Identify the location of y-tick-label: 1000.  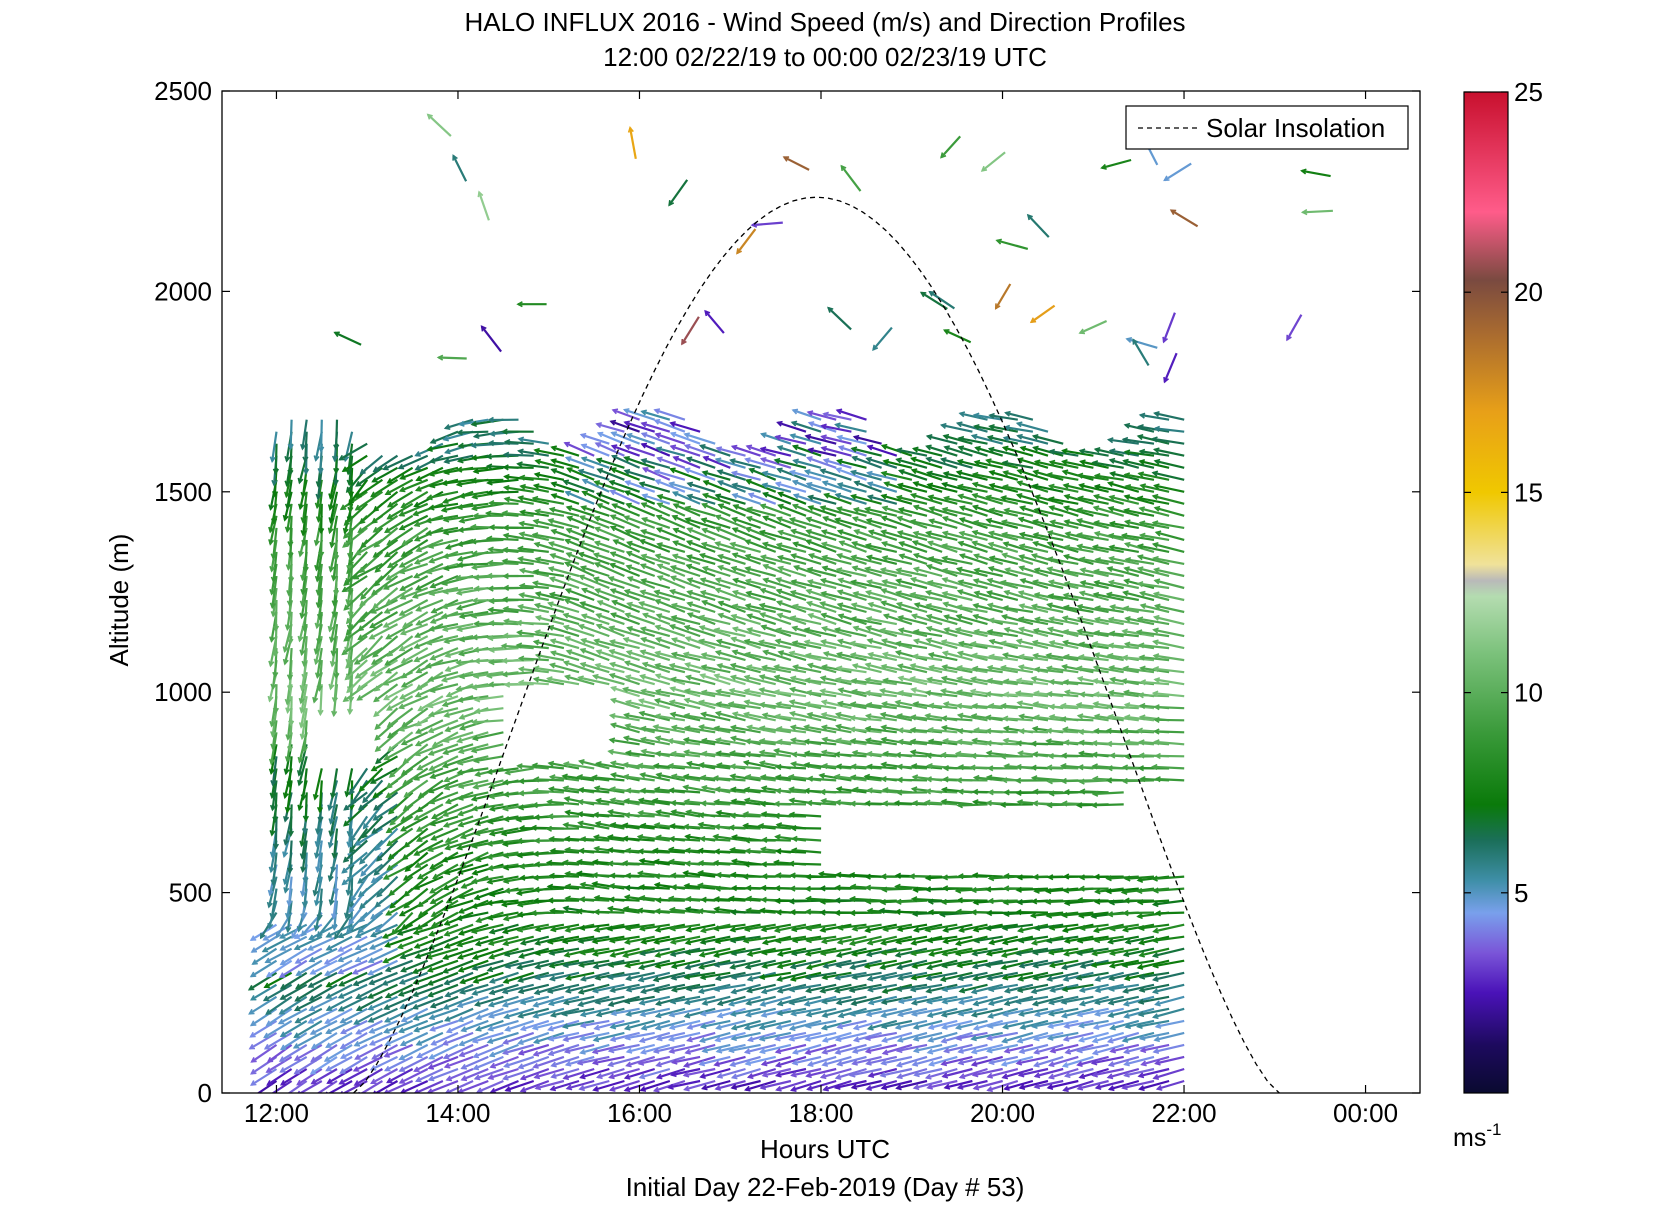
(183, 692).